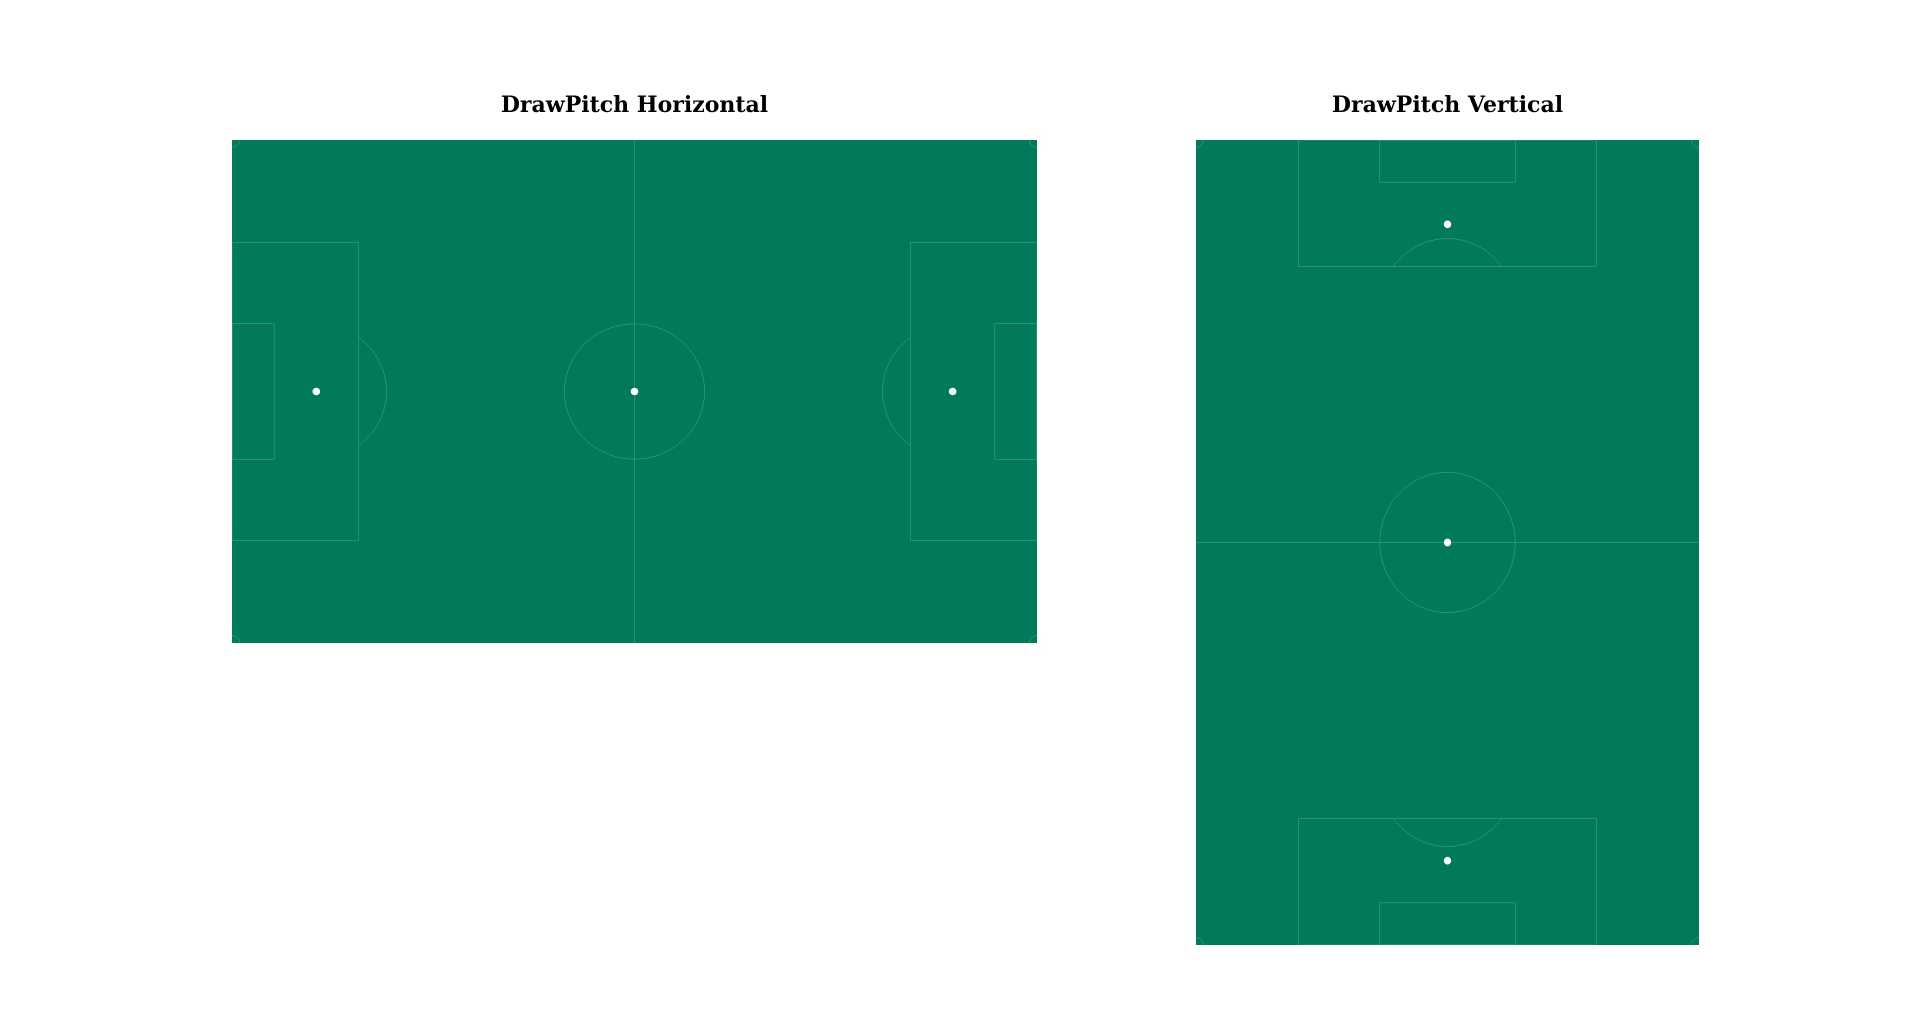 This screenshot has width=1920, height=1015. Describe the element at coordinates (634, 105) in the screenshot. I see `horizontal-pitch-title: DrawPitch Horizontal` at that location.